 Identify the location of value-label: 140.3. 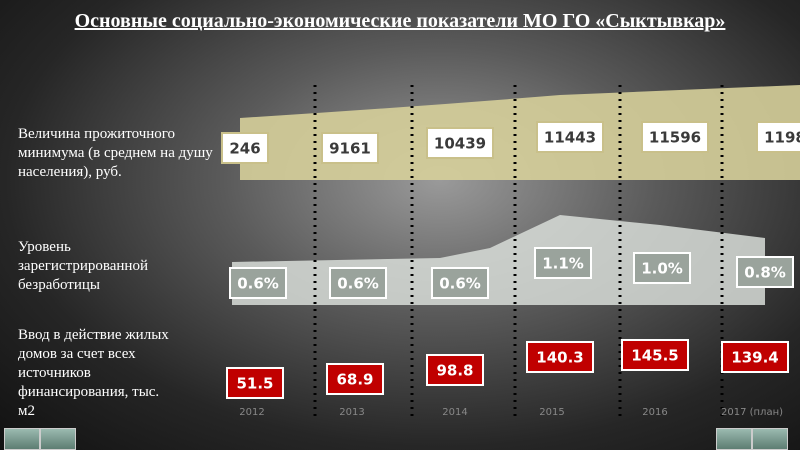
(559, 358).